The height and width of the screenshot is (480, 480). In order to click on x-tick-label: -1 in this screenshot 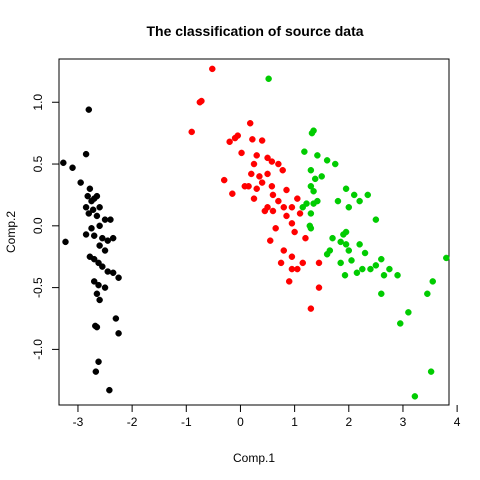, I will do `click(186, 422)`.